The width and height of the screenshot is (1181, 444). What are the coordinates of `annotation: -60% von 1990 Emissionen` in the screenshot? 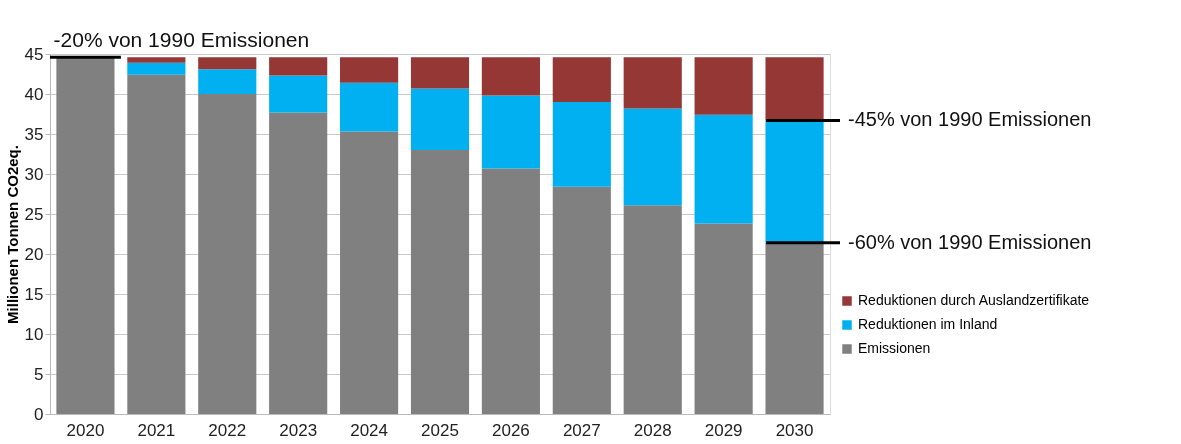 It's located at (970, 241).